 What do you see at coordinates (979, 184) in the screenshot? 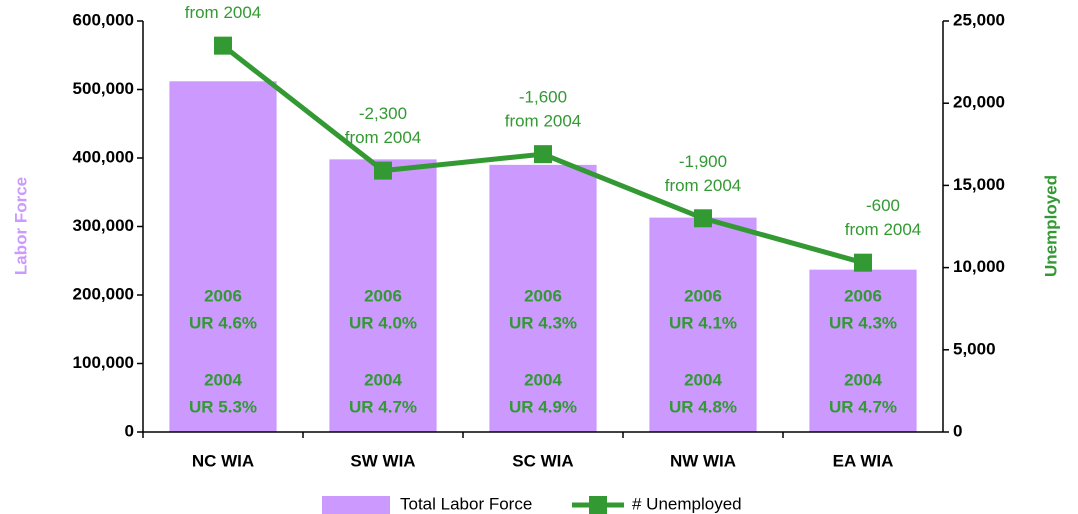
I see `y2-tick-label: 15,000` at bounding box center [979, 184].